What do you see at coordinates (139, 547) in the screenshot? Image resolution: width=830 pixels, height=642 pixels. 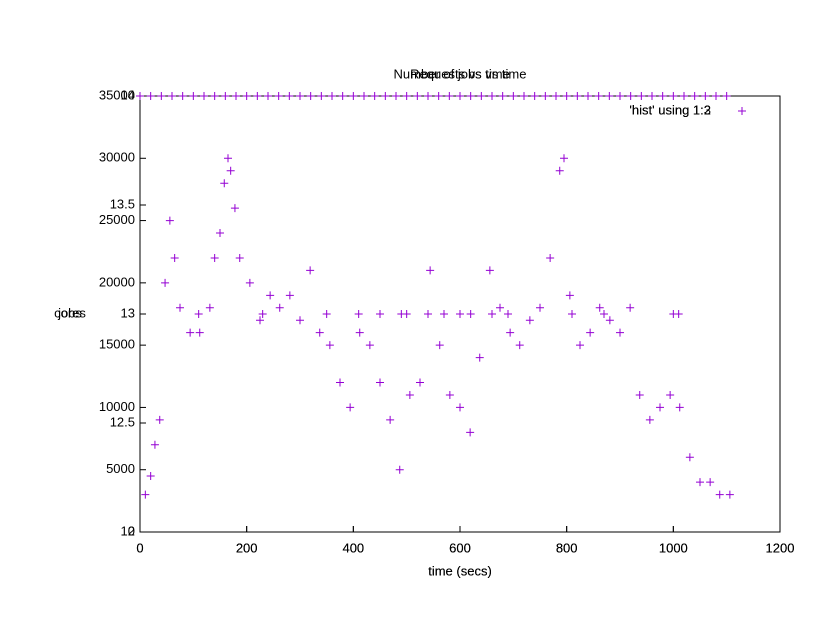 I see `x-tick-label: 0` at bounding box center [139, 547].